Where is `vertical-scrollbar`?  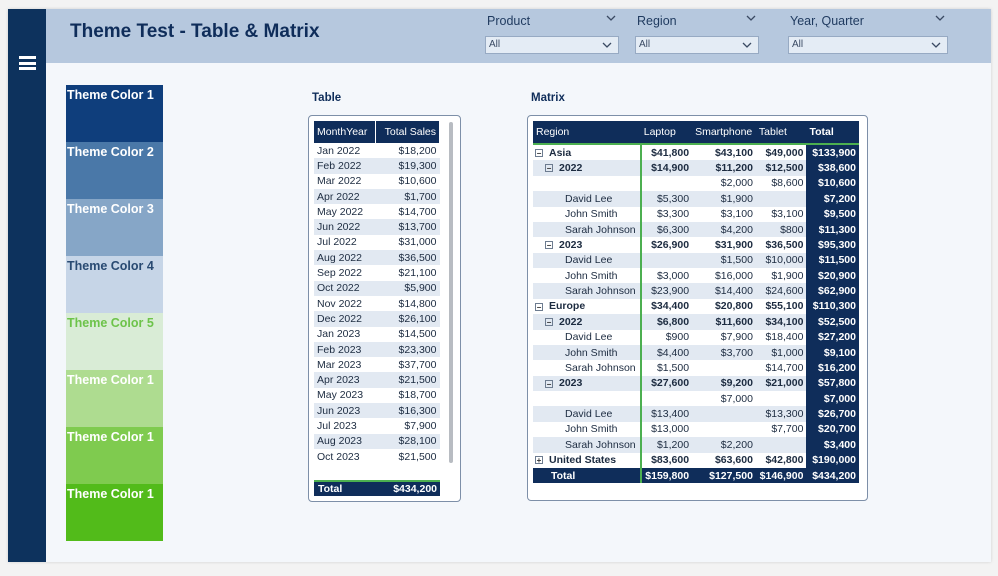
vertical-scrollbar is located at coordinates (451, 292).